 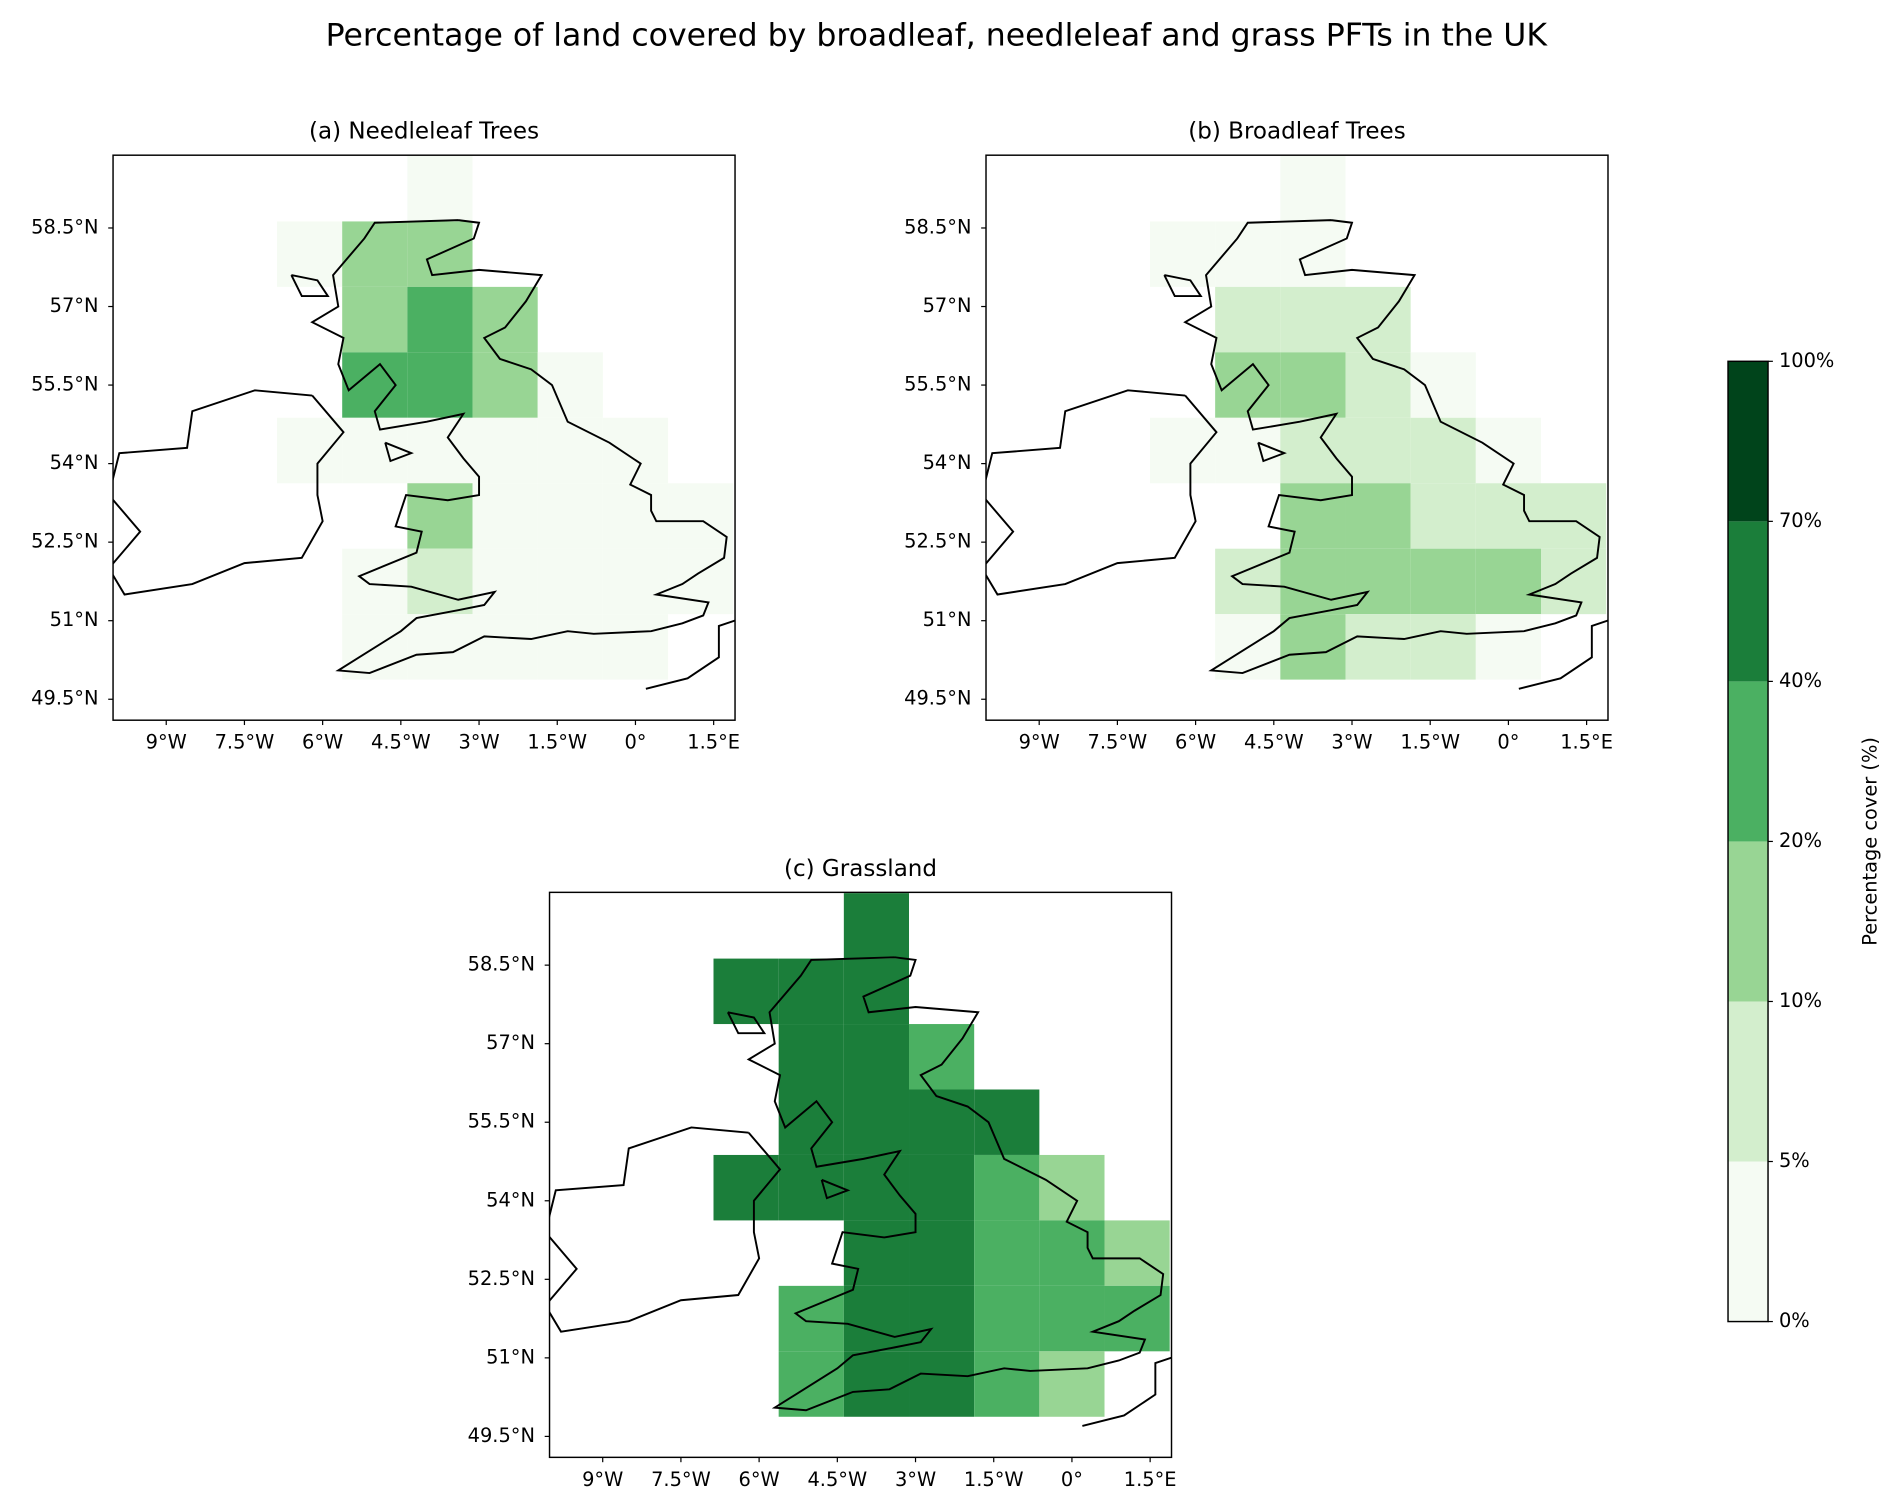 What do you see at coordinates (937, 226) in the screenshot?
I see `y-tick-label: 58.5°N` at bounding box center [937, 226].